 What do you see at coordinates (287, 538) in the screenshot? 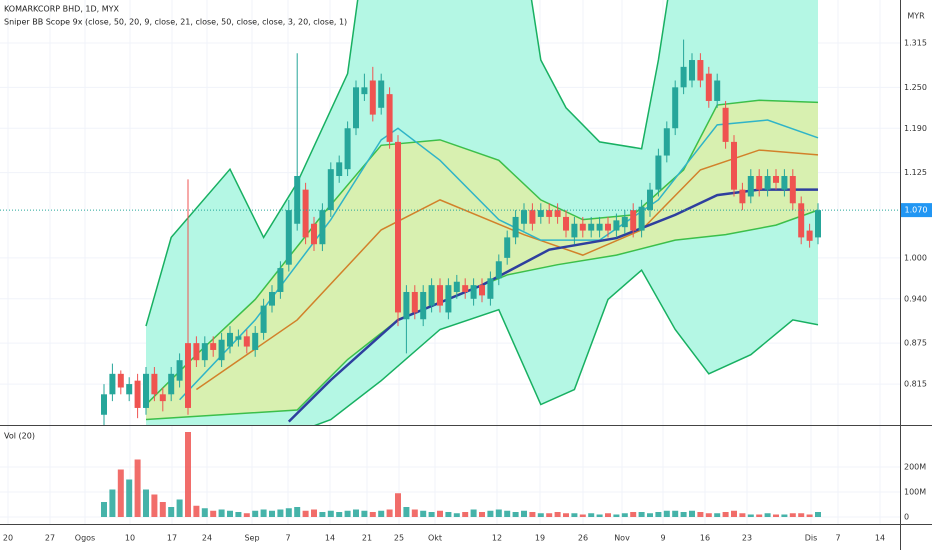
I see `x-tick-label: 7` at bounding box center [287, 538].